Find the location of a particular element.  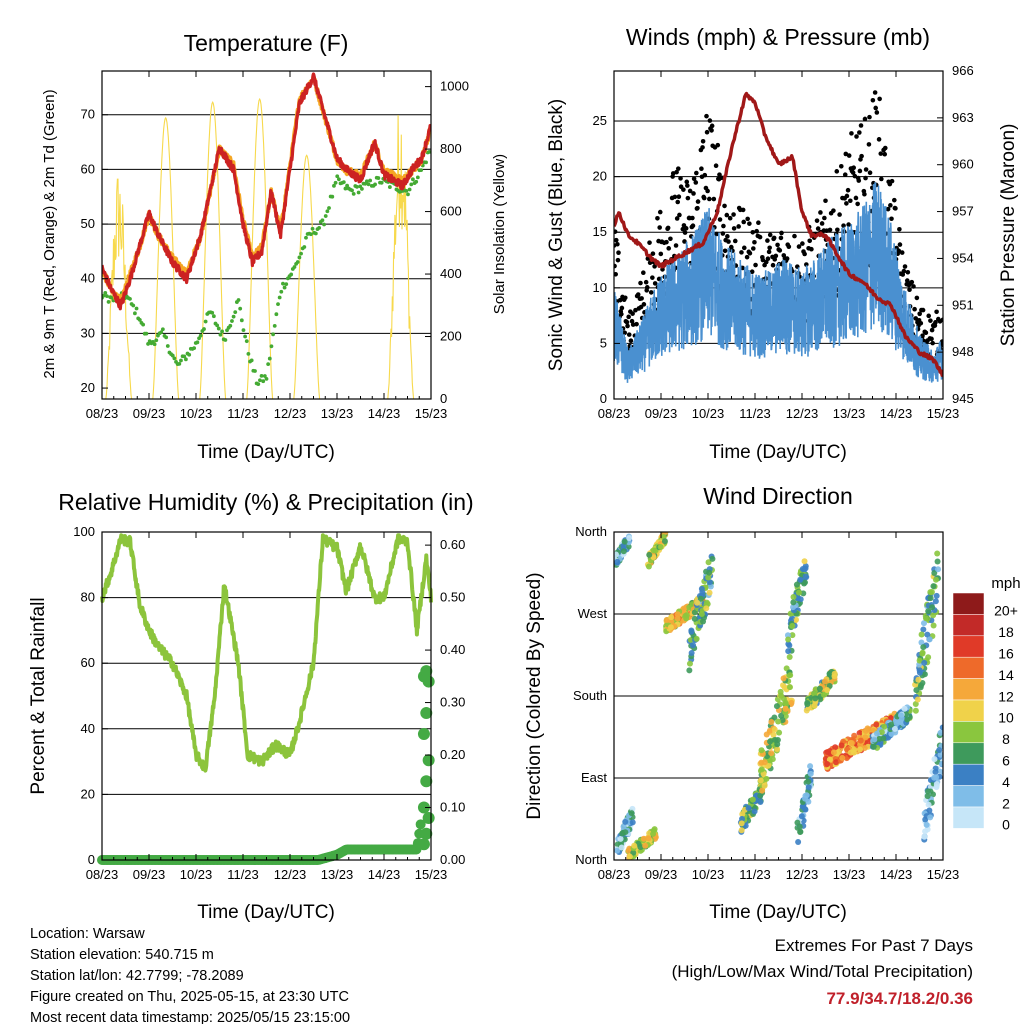

x-tick-label: 12/23 is located at coordinates (802, 874).